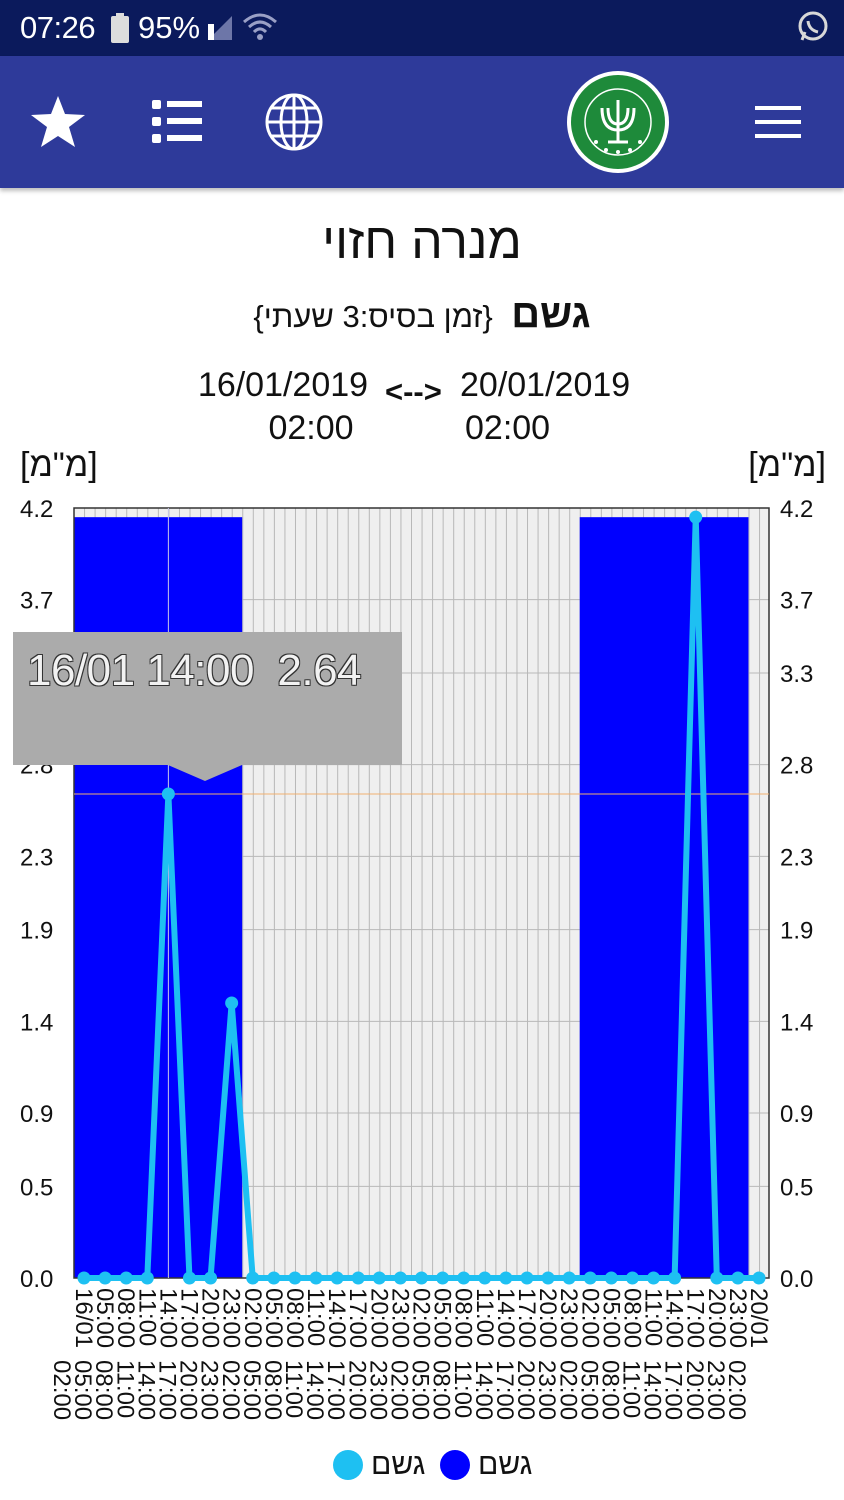  What do you see at coordinates (796, 1187) in the screenshot?
I see `y-tick-label-right: 0.5` at bounding box center [796, 1187].